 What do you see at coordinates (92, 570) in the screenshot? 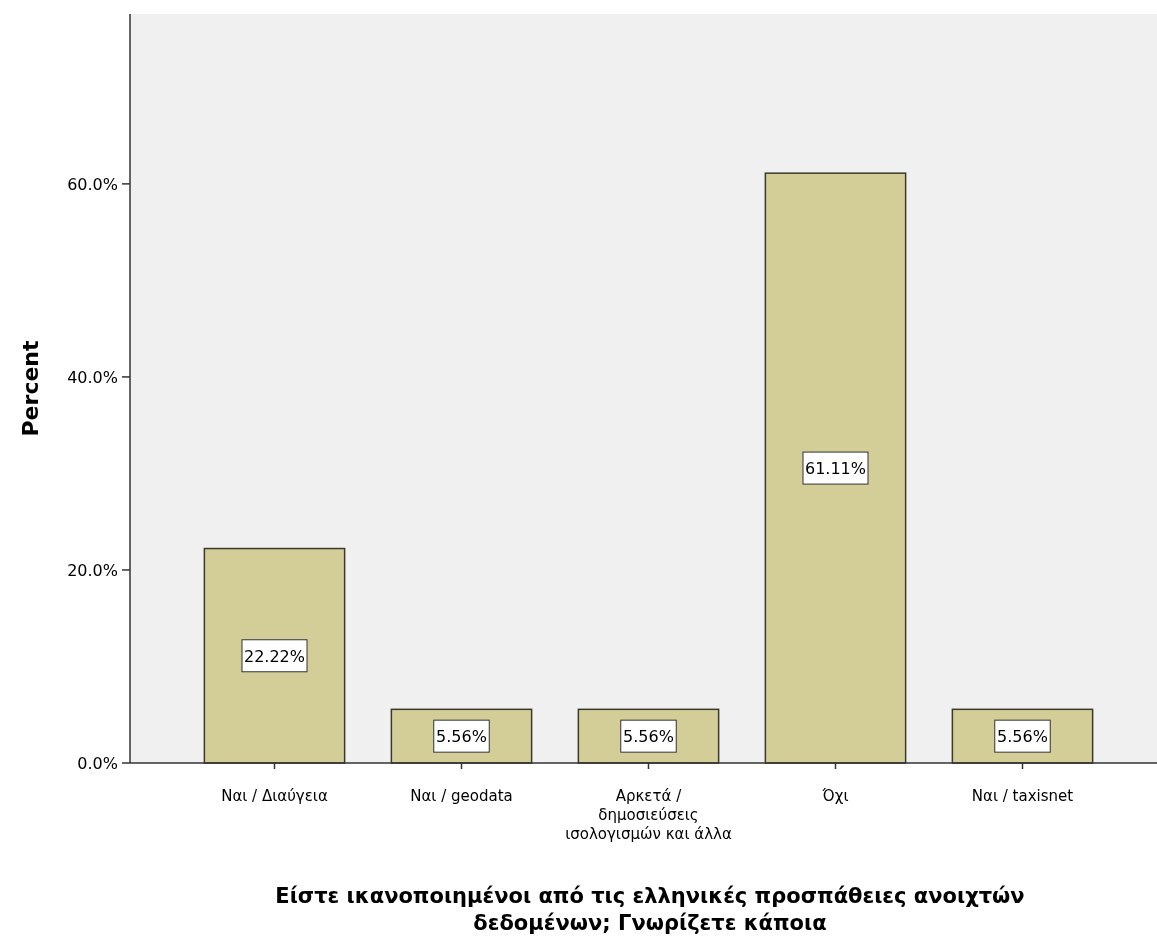
I see `y-tick-label: 20.0%` at bounding box center [92, 570].